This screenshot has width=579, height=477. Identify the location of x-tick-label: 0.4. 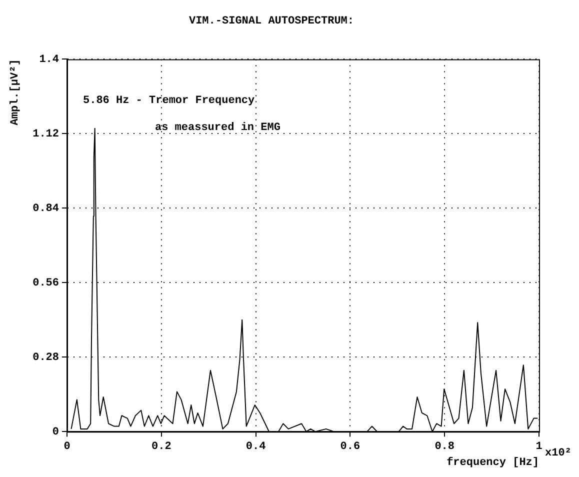
(256, 446).